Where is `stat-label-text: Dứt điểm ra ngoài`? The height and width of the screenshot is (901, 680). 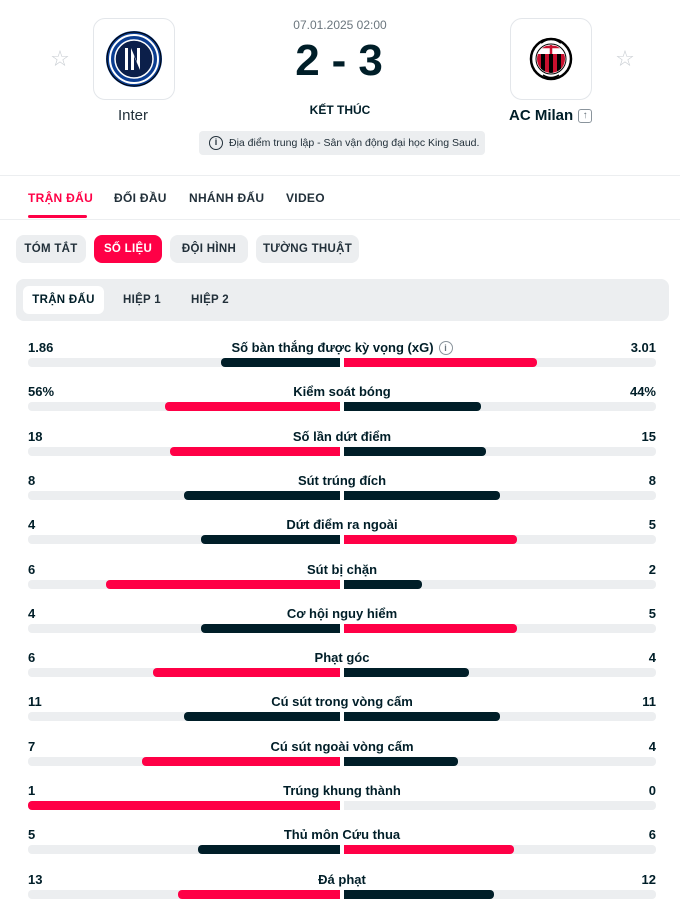 stat-label-text: Dứt điểm ra ngoài is located at coordinates (342, 525).